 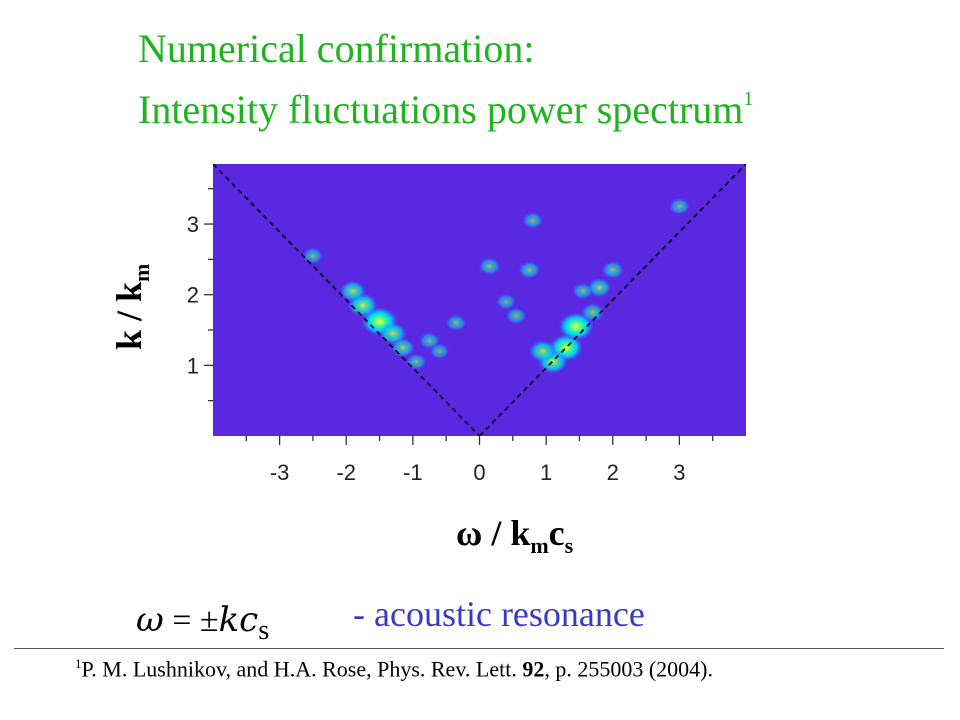 What do you see at coordinates (556, 533) in the screenshot?
I see `x-axis-label-c: c` at bounding box center [556, 533].